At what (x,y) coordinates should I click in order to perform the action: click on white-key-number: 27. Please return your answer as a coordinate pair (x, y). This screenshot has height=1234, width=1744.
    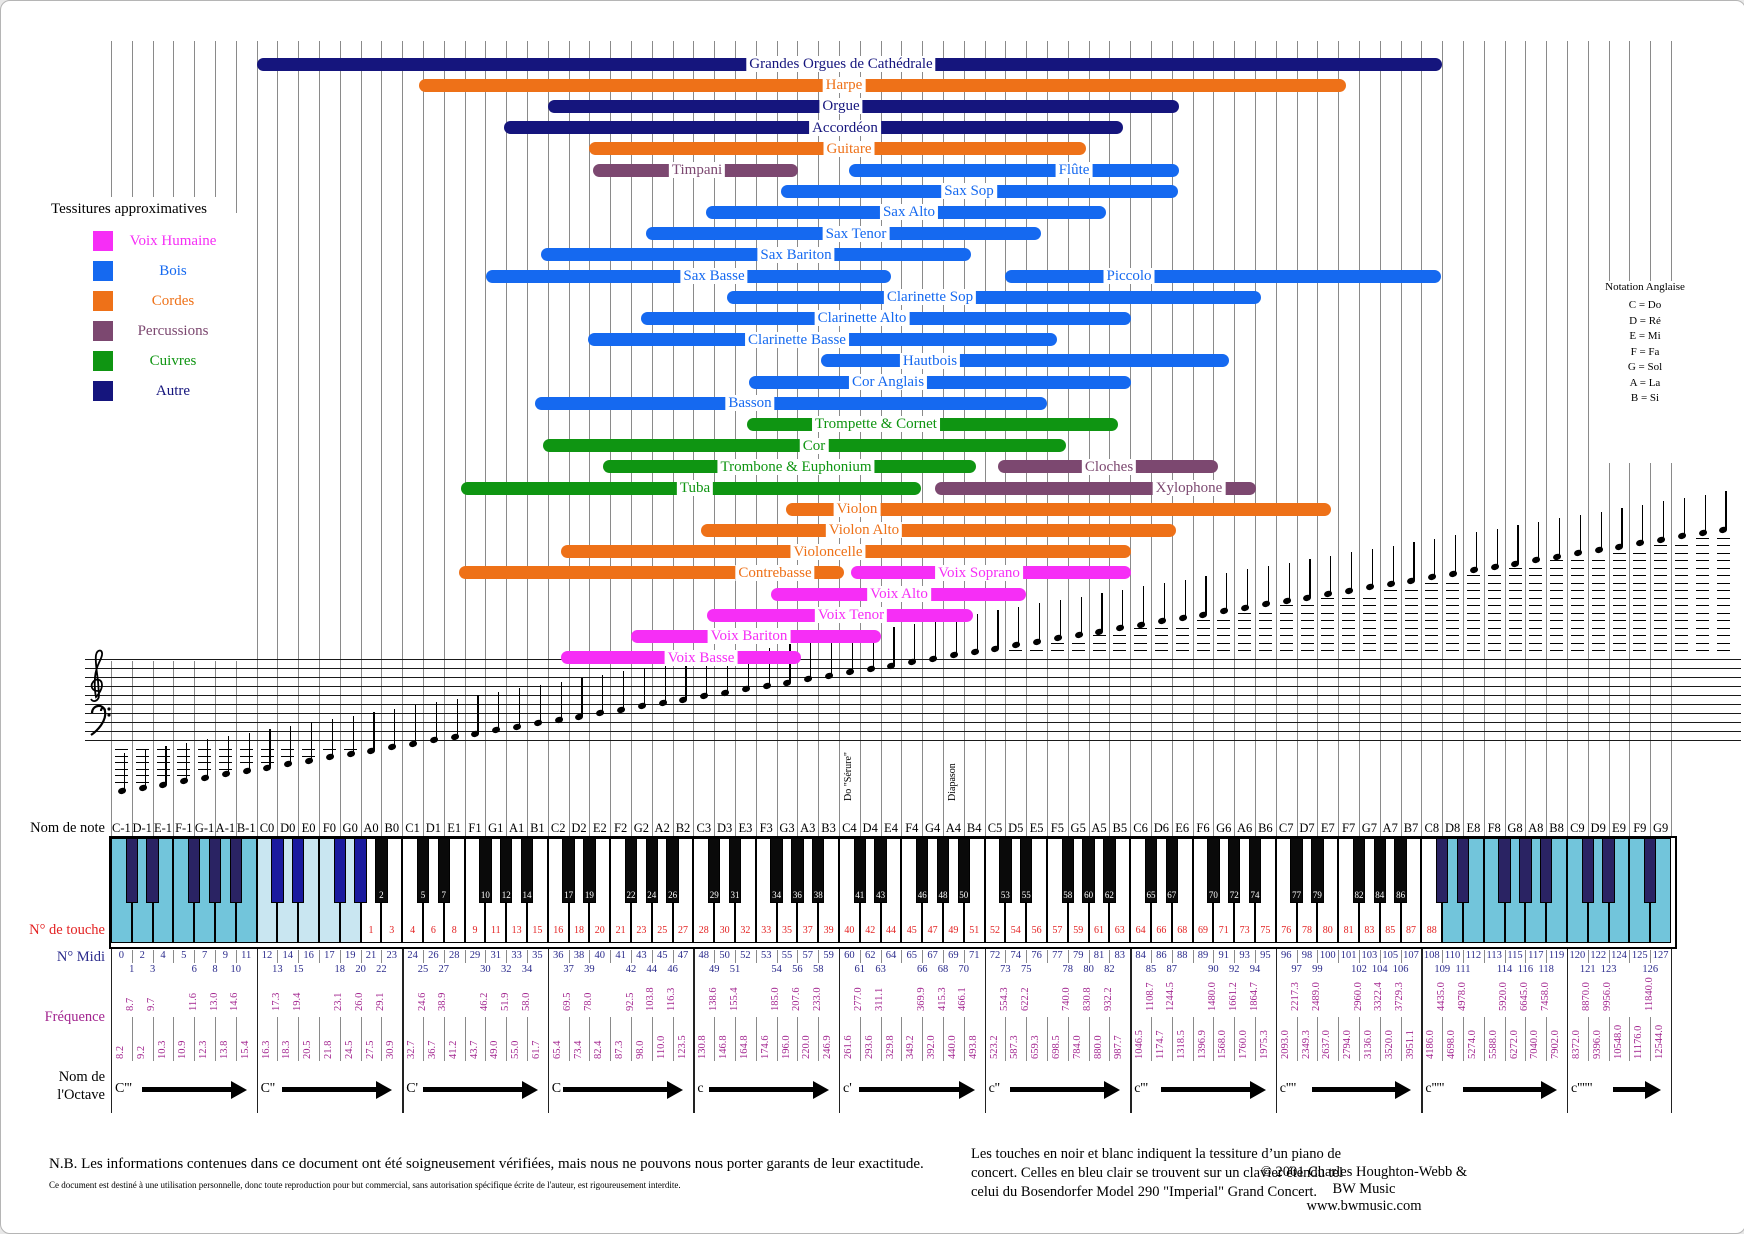
    Looking at the image, I should click on (683, 930).